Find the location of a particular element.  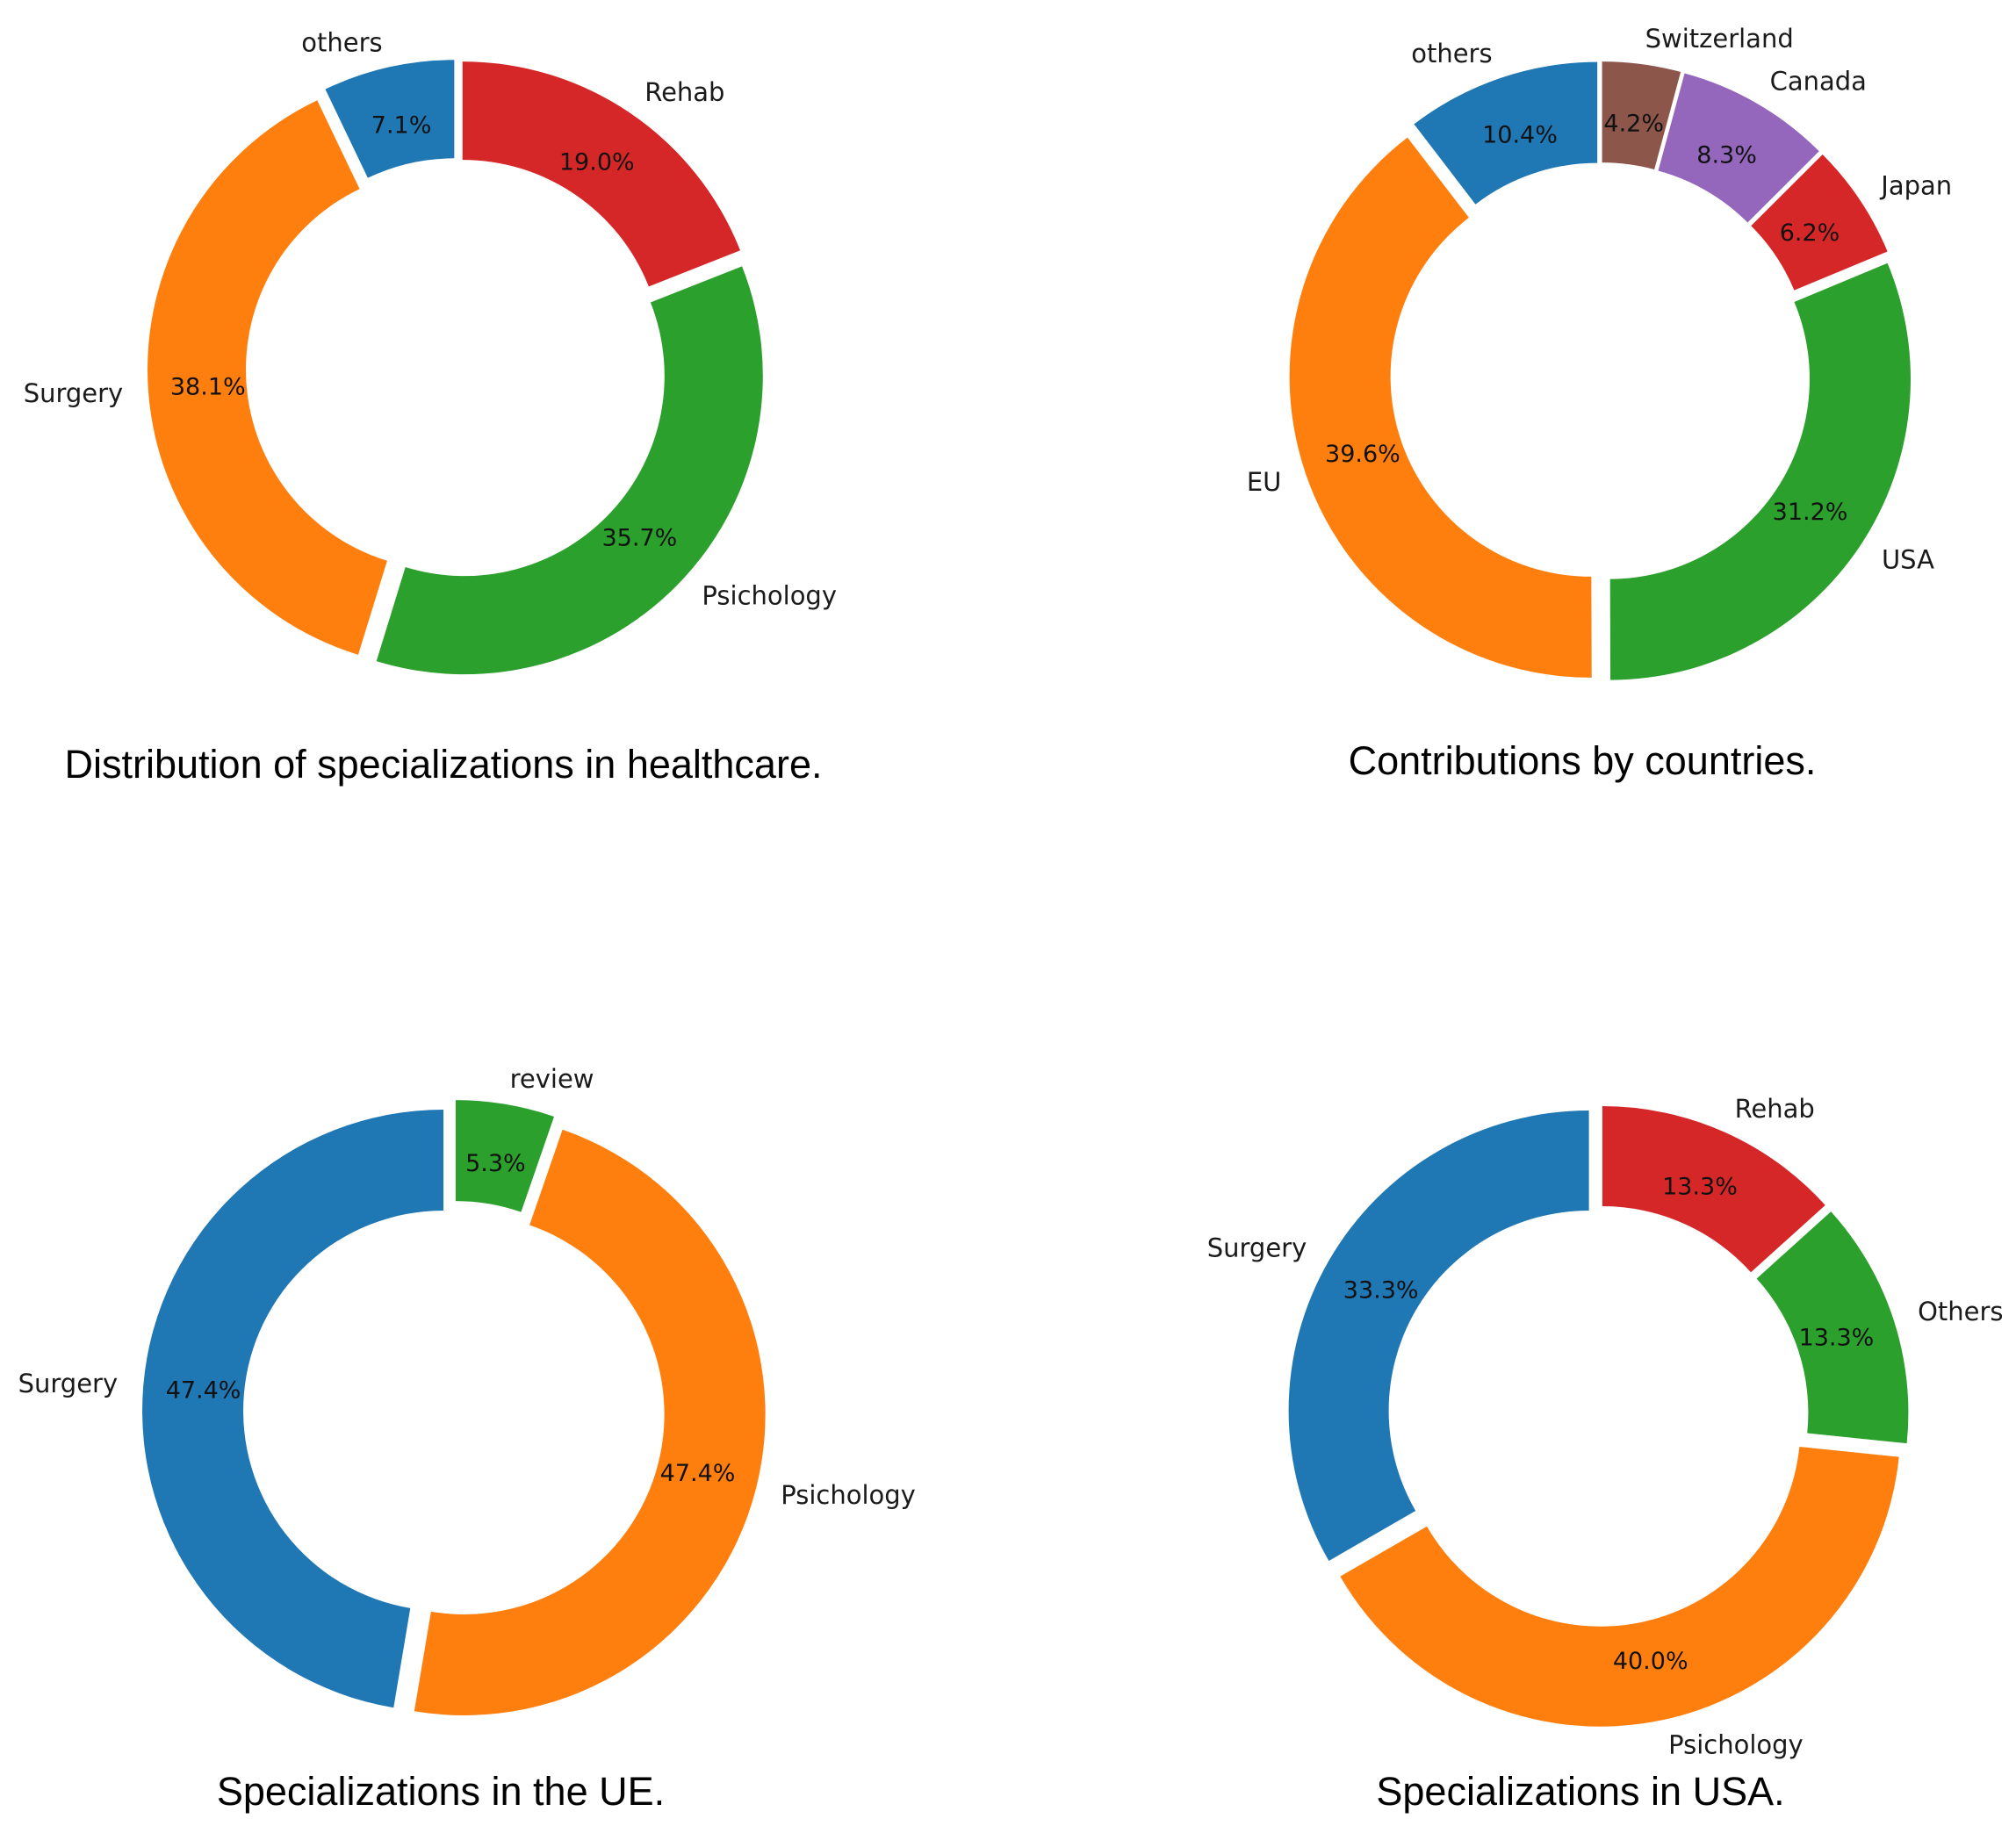

percentage-label: 31.2% is located at coordinates (1810, 513).